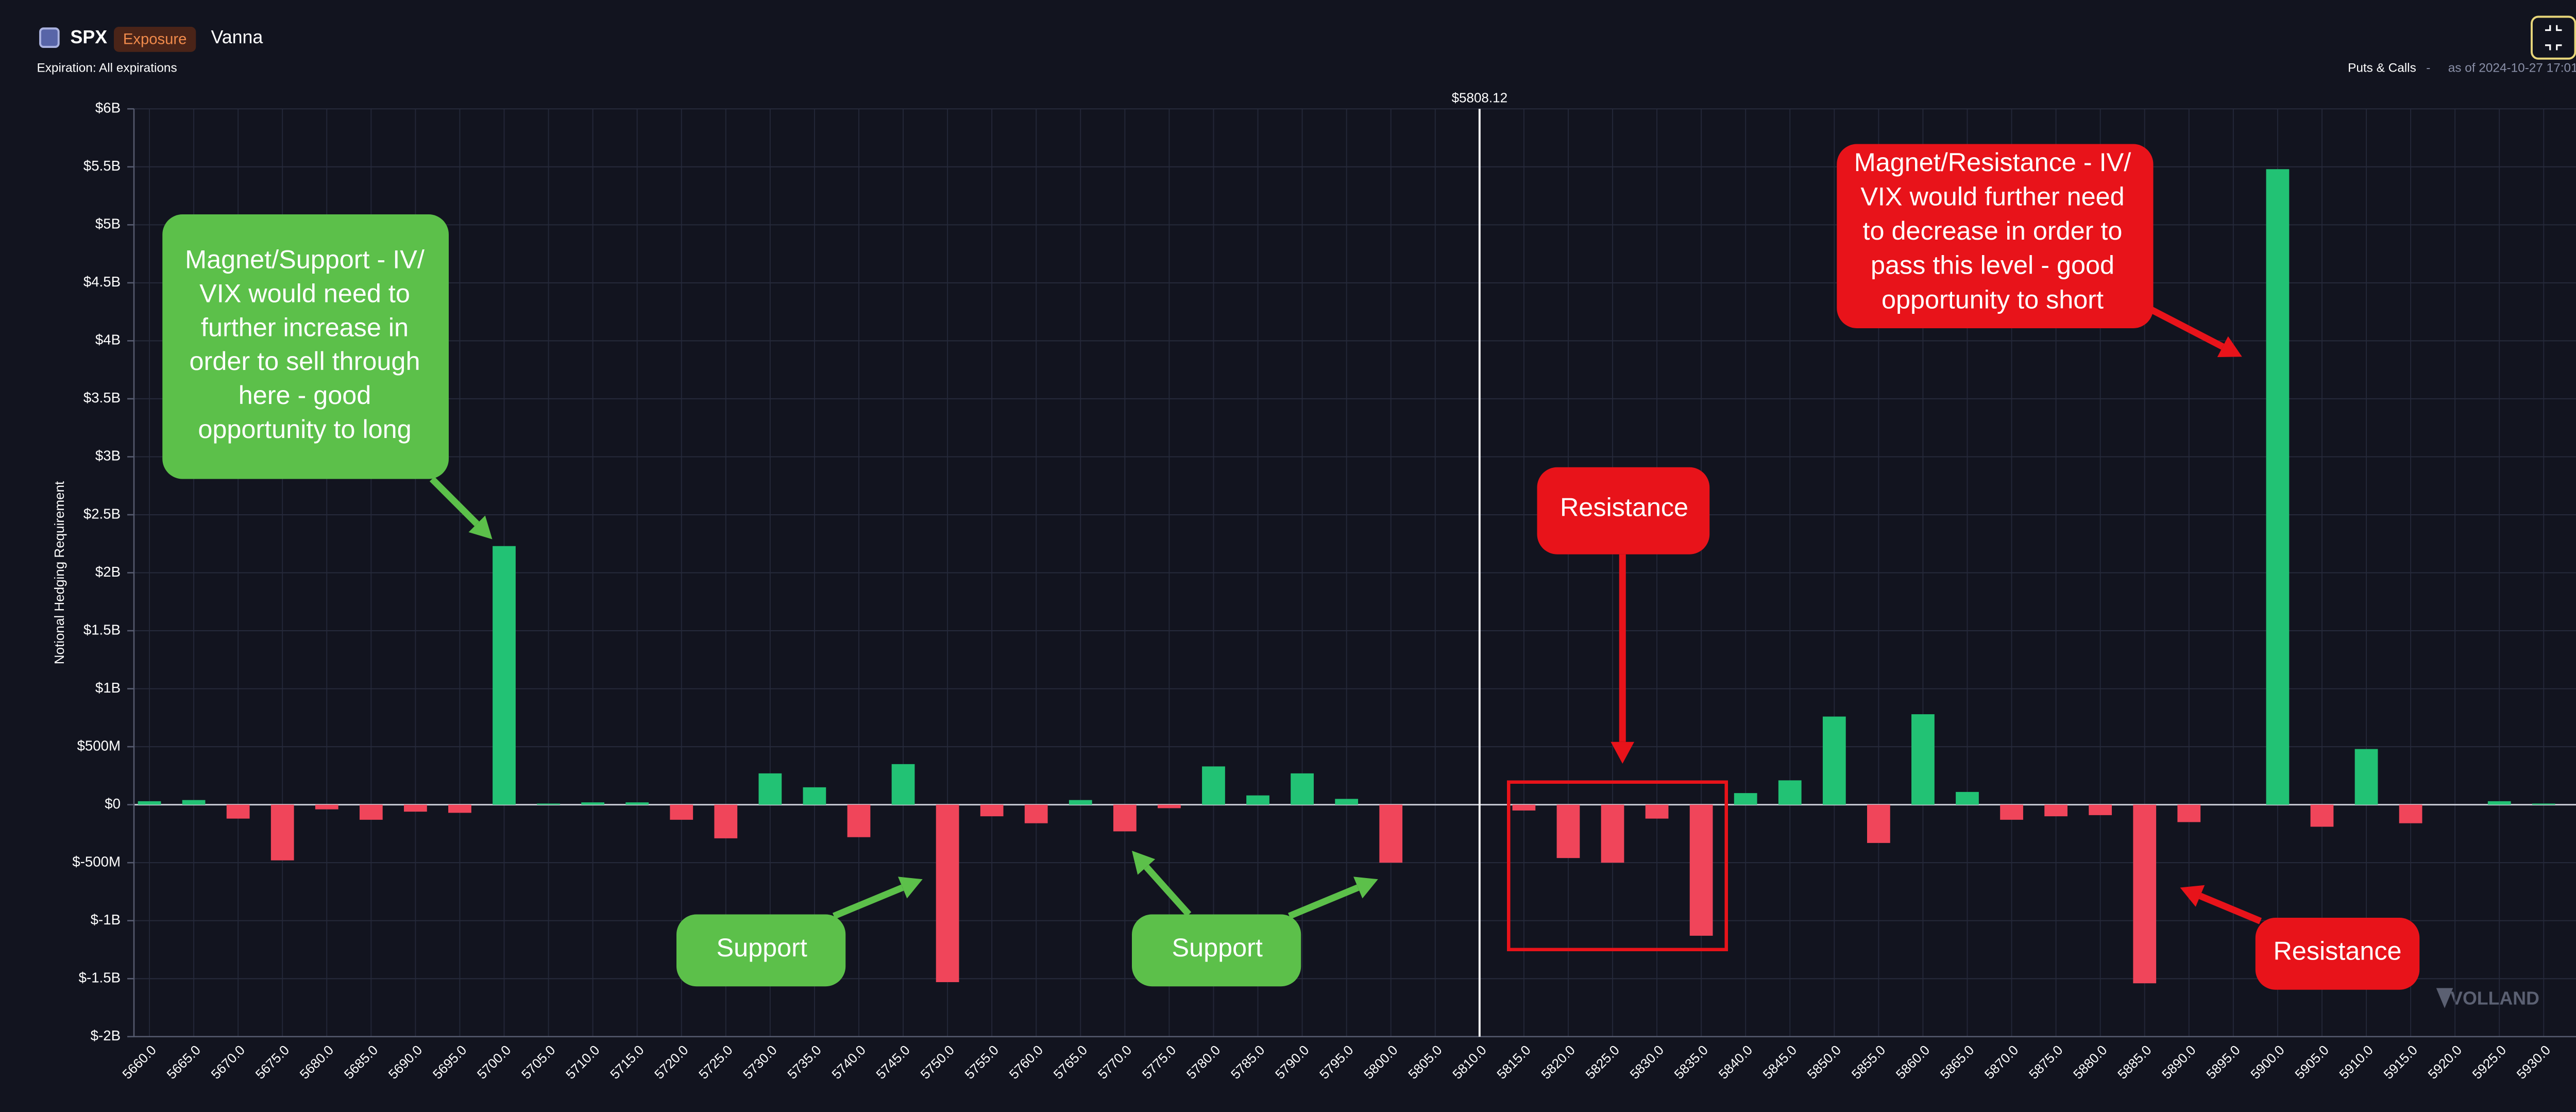  Describe the element at coordinates (108, 108) in the screenshot. I see `y-tick-label: $6B` at that location.